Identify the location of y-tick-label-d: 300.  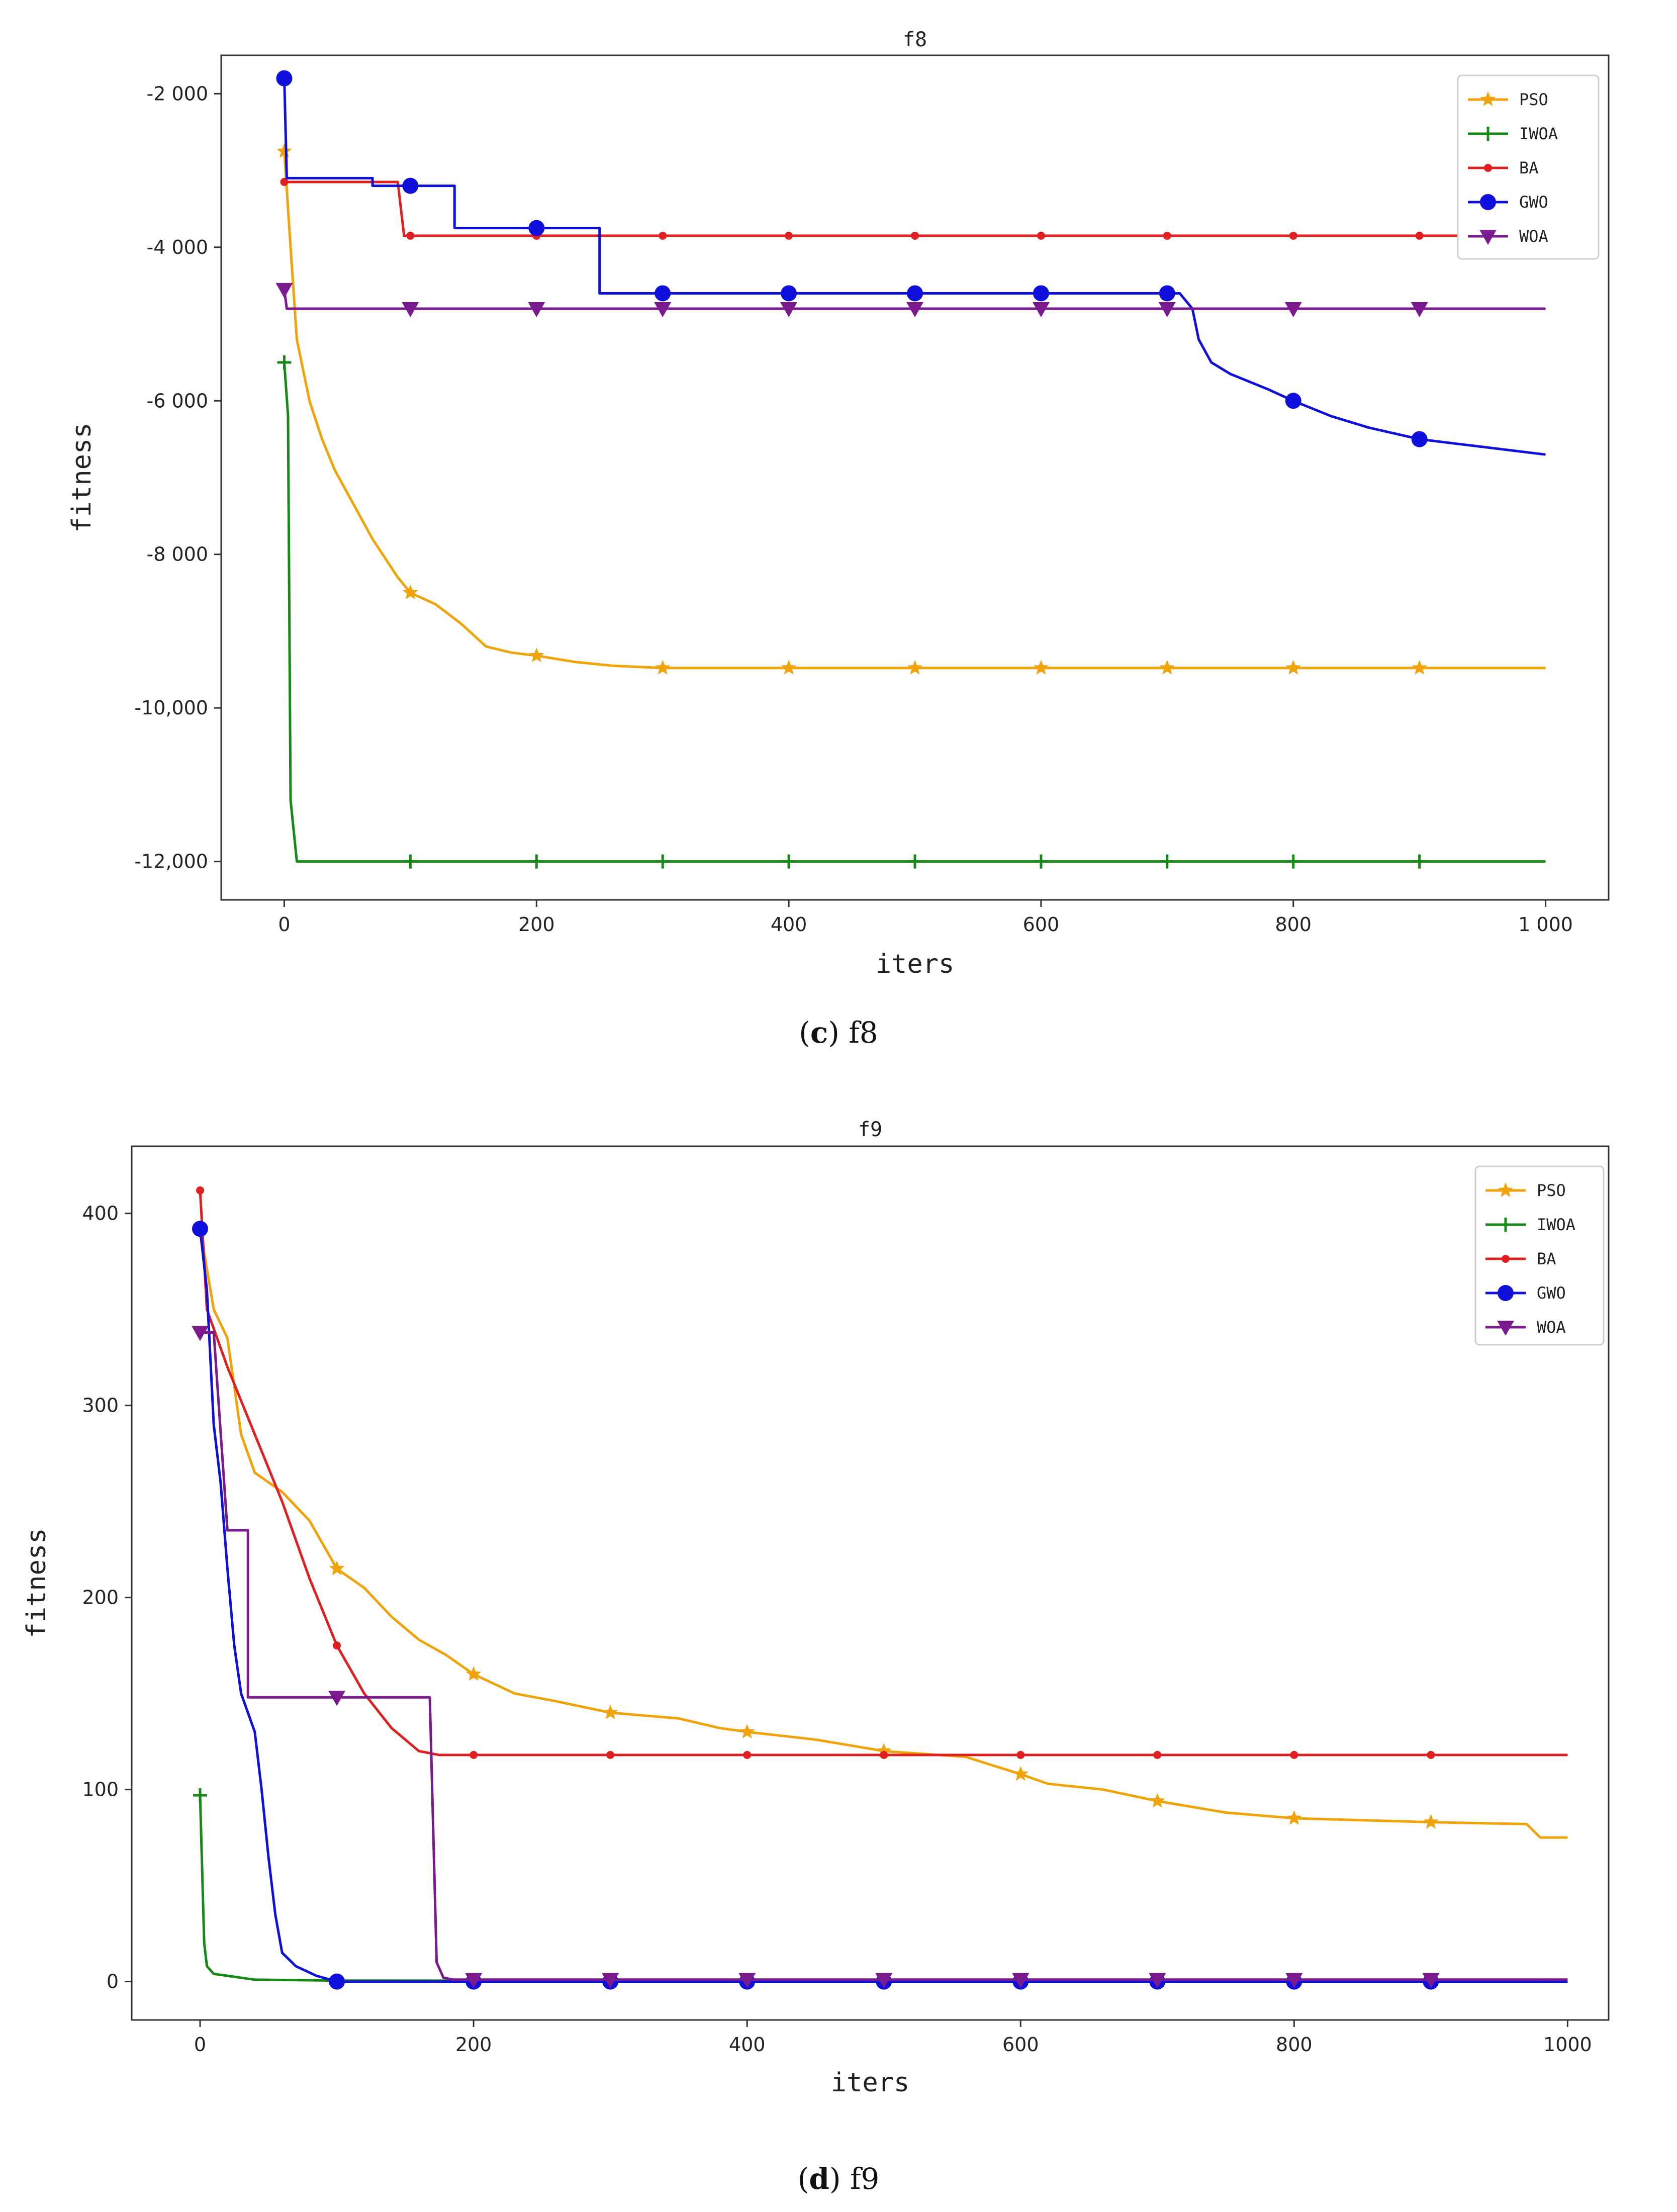
(100, 1406).